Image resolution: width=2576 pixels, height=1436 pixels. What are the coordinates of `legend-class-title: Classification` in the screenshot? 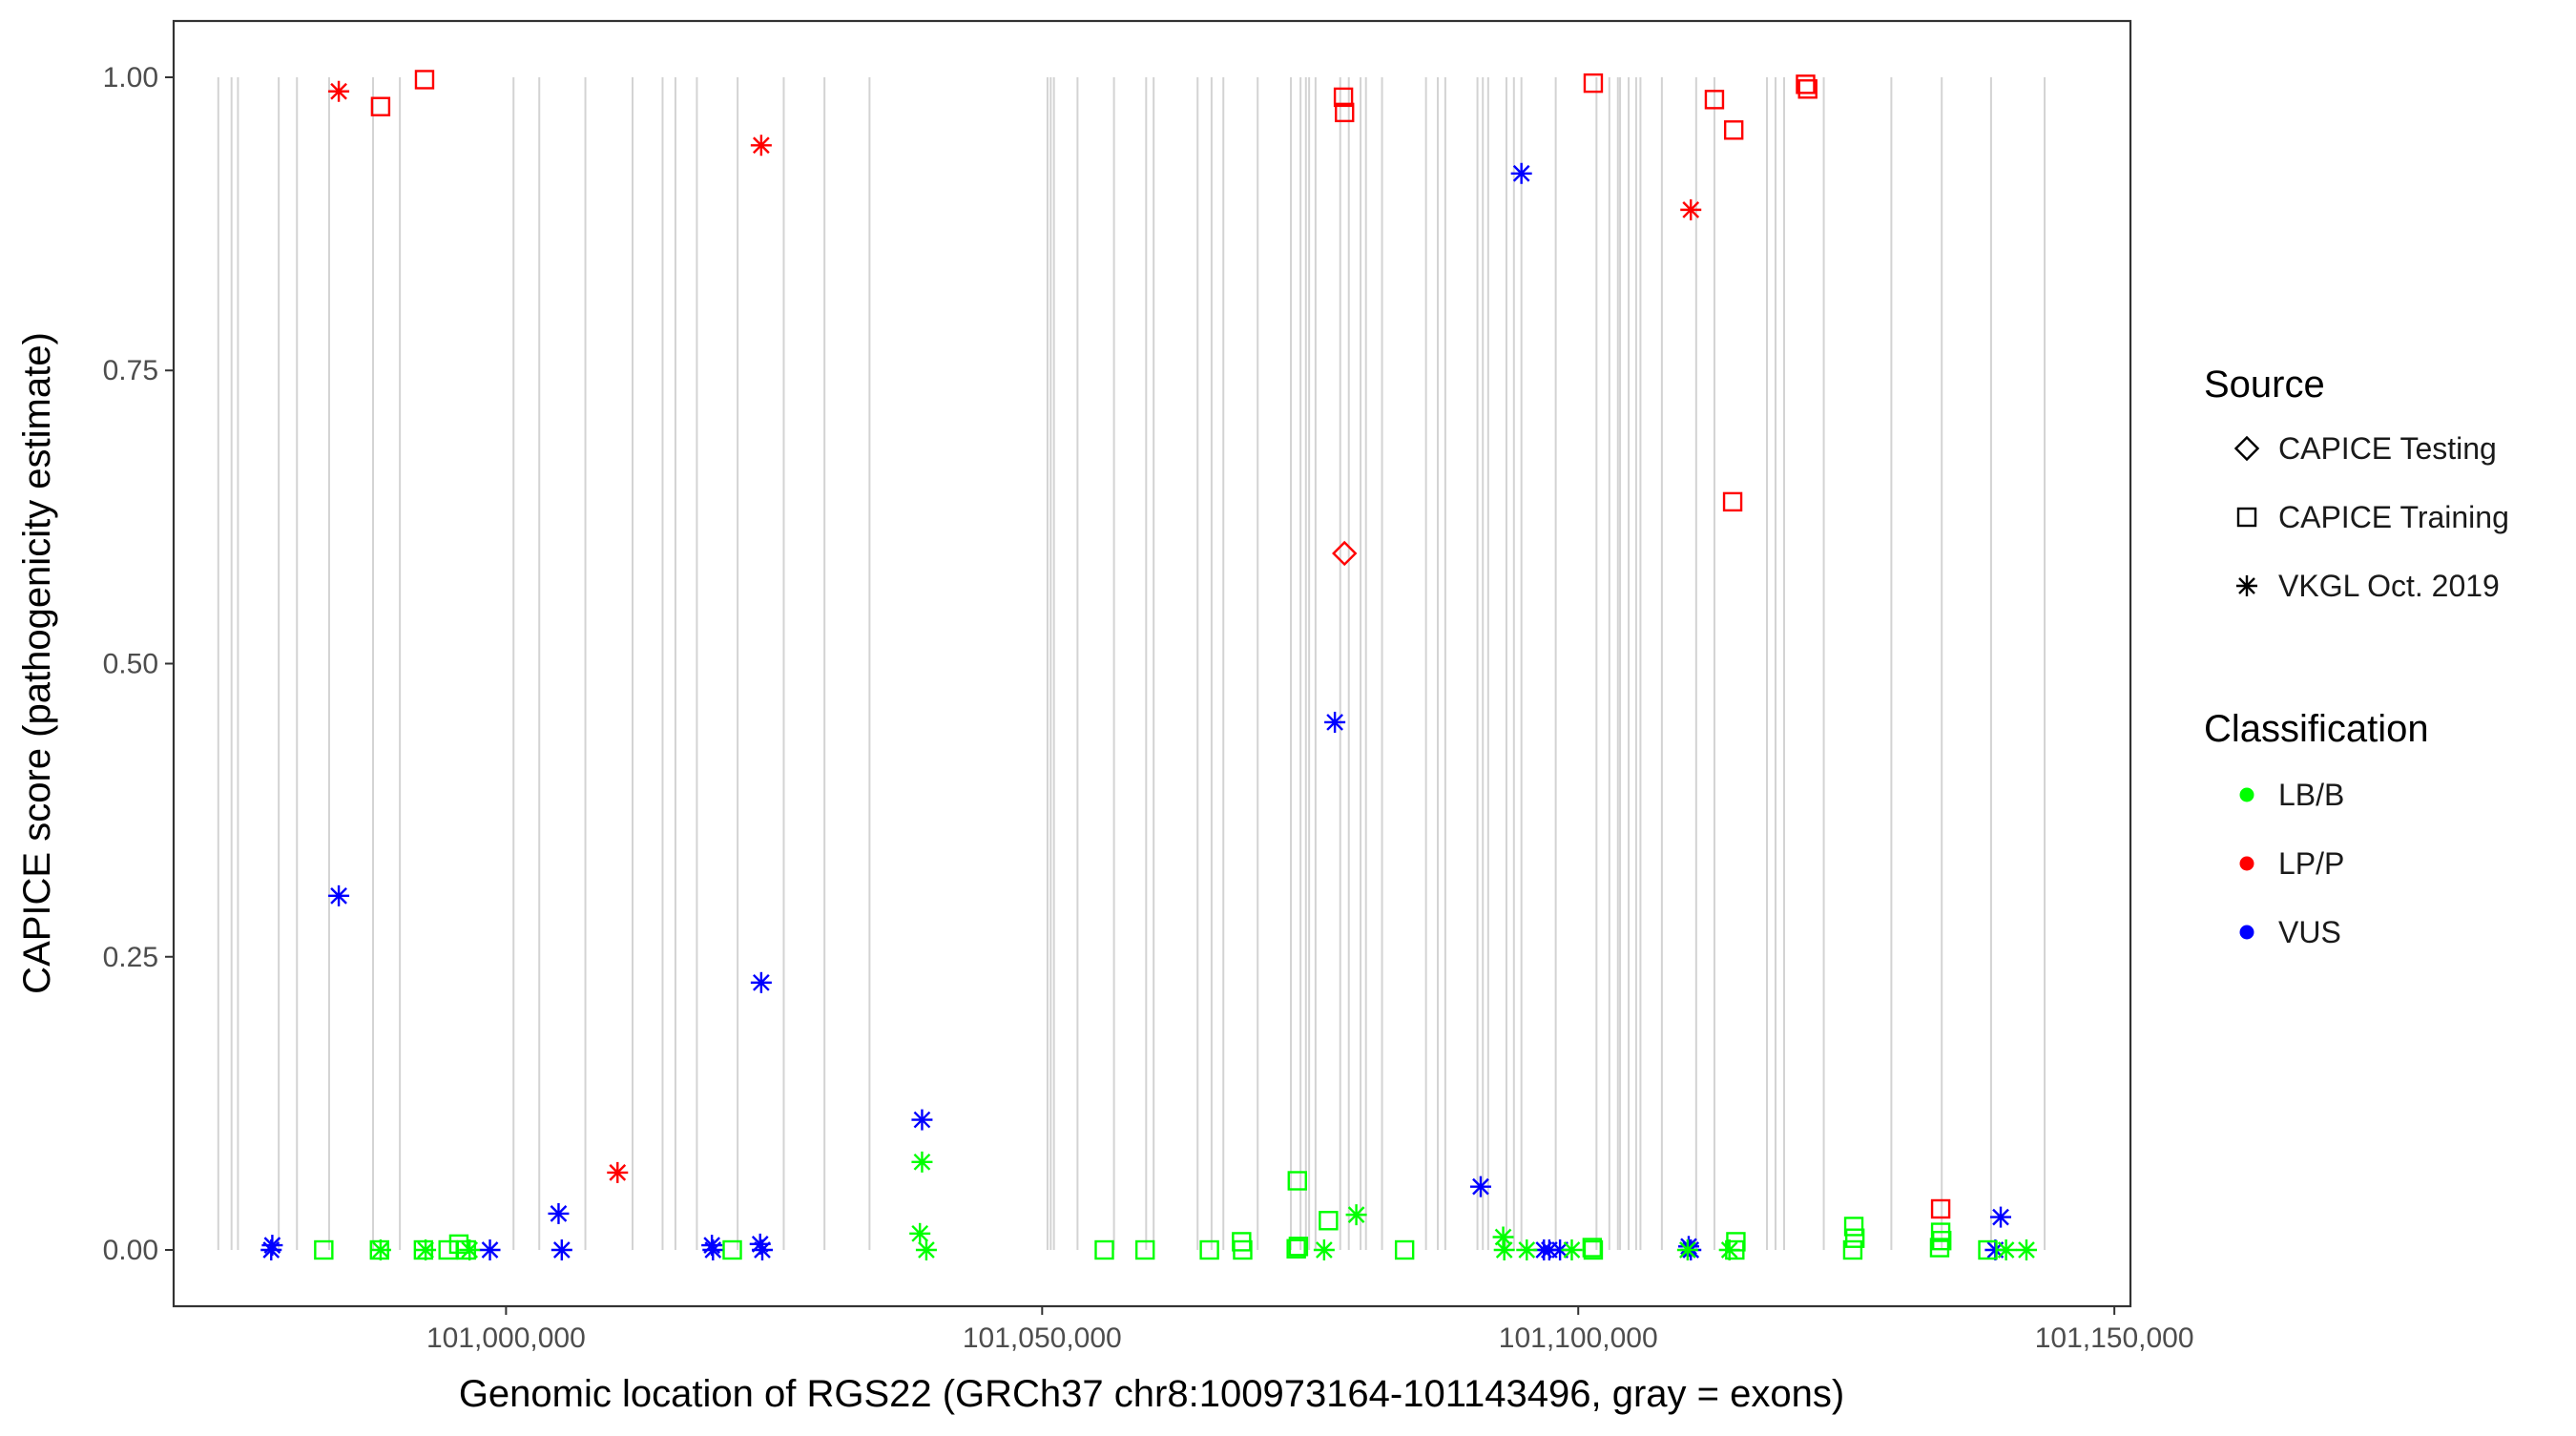 It's located at (2316, 729).